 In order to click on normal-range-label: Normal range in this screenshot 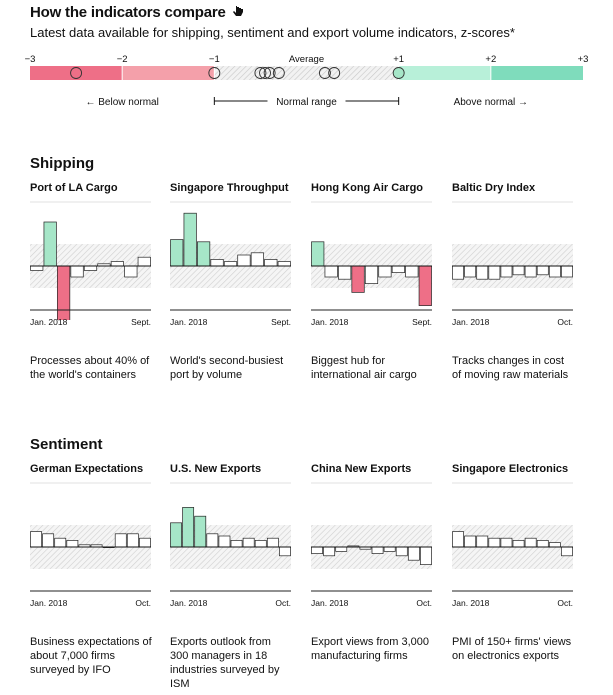, I will do `click(306, 102)`.